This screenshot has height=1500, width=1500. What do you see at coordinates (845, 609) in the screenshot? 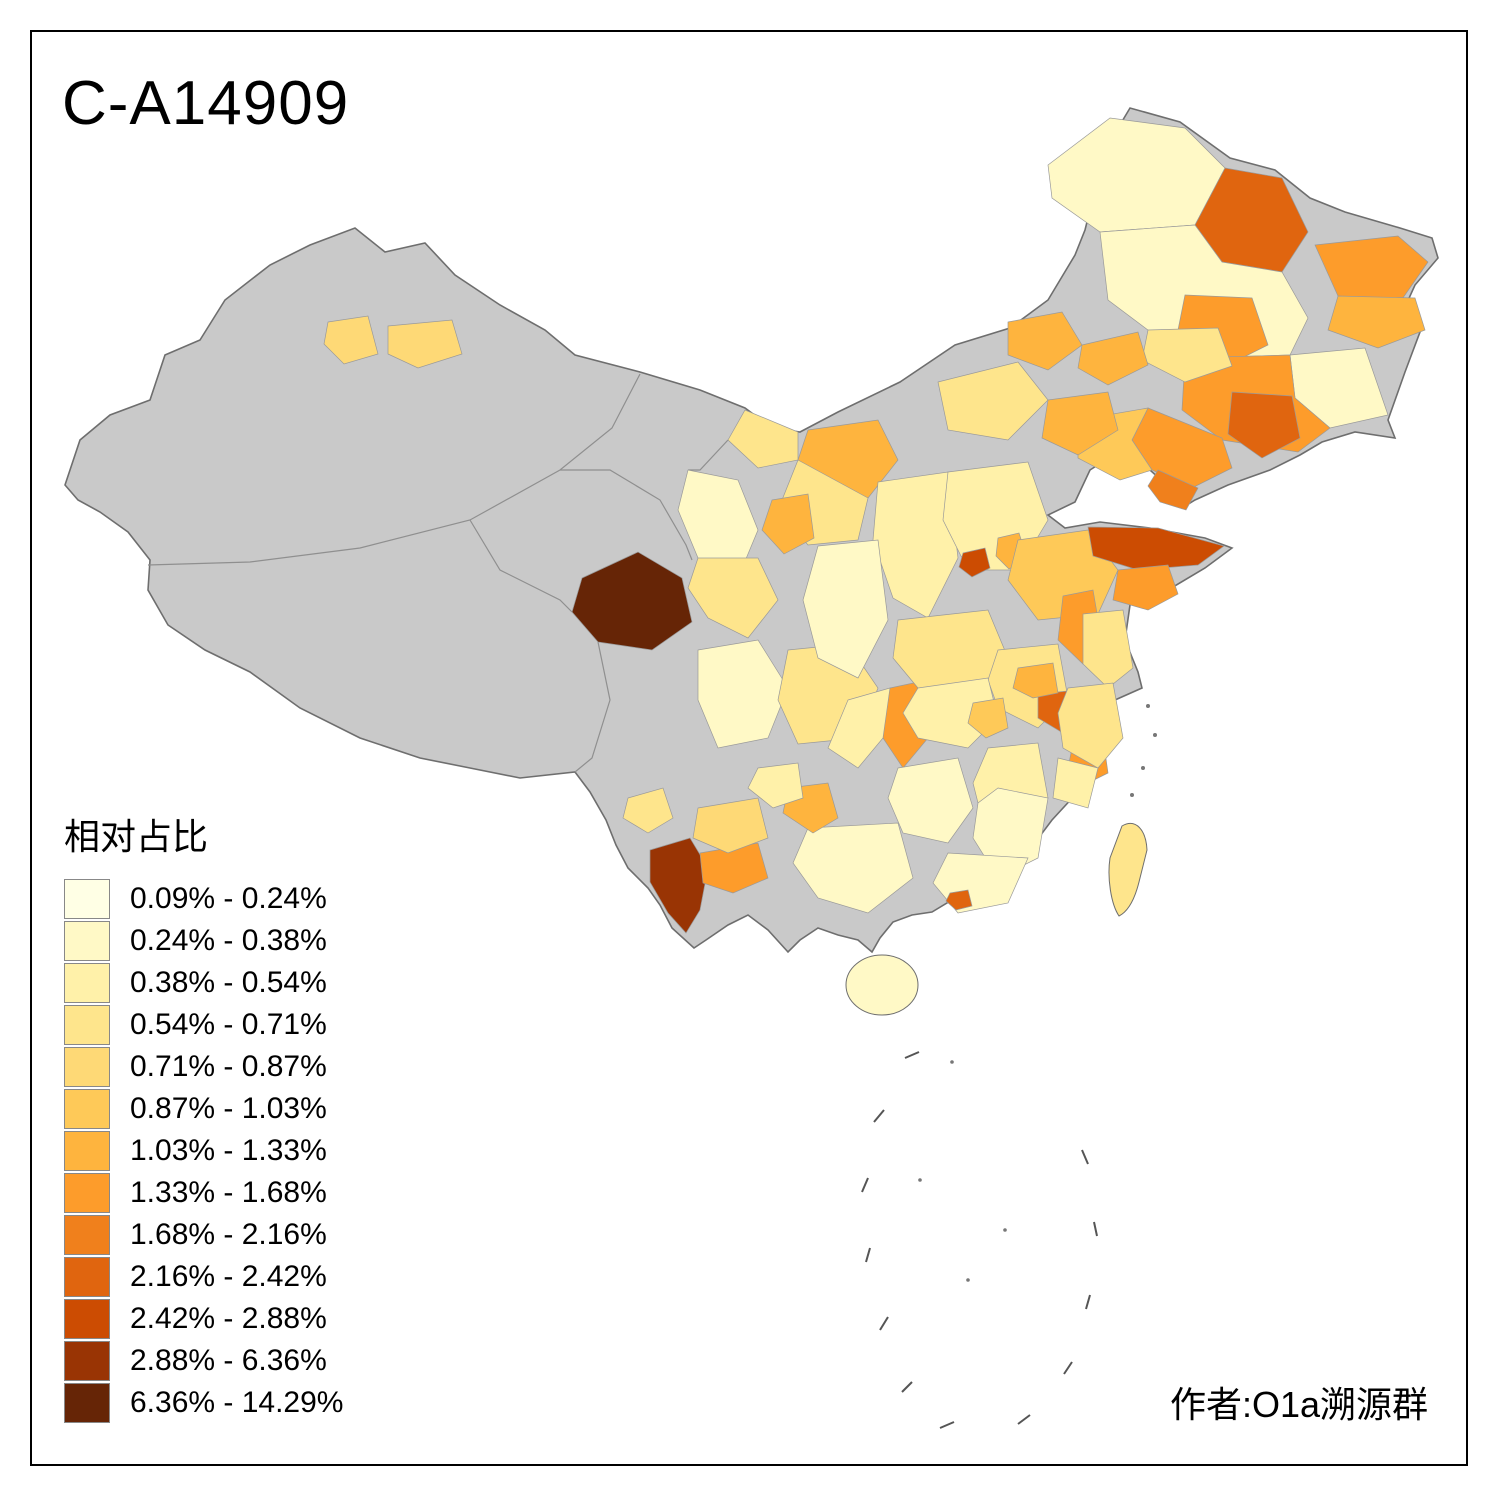
I see `region-shaanxi` at bounding box center [845, 609].